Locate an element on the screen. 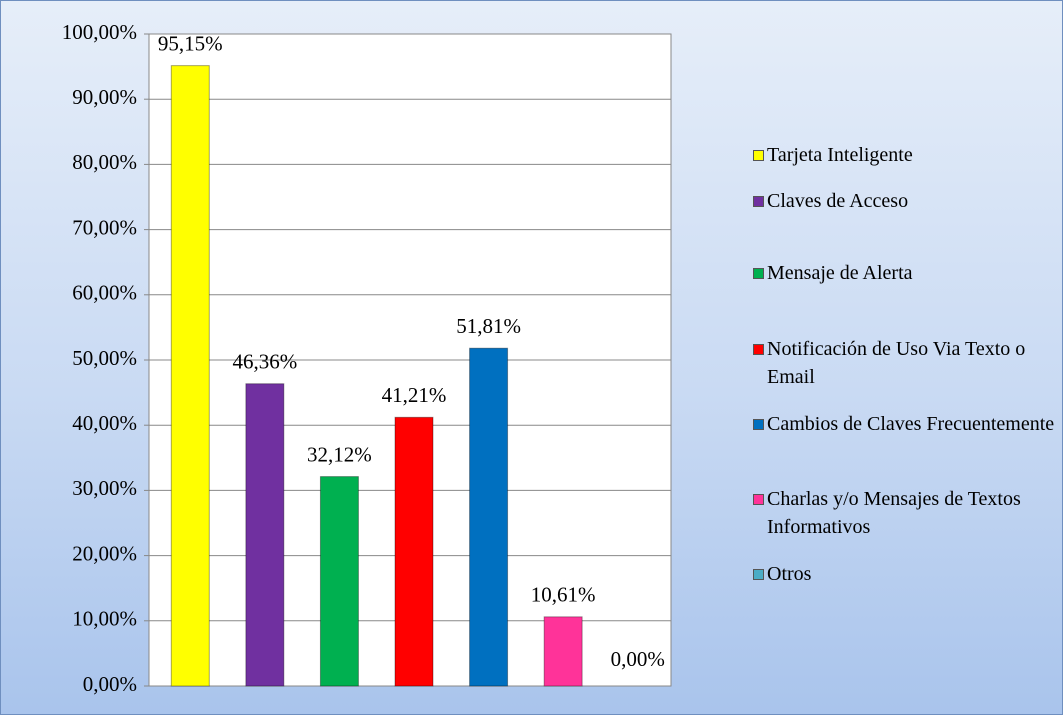 The image size is (1063, 715). y-tick-label: 50,00% is located at coordinates (104, 358).